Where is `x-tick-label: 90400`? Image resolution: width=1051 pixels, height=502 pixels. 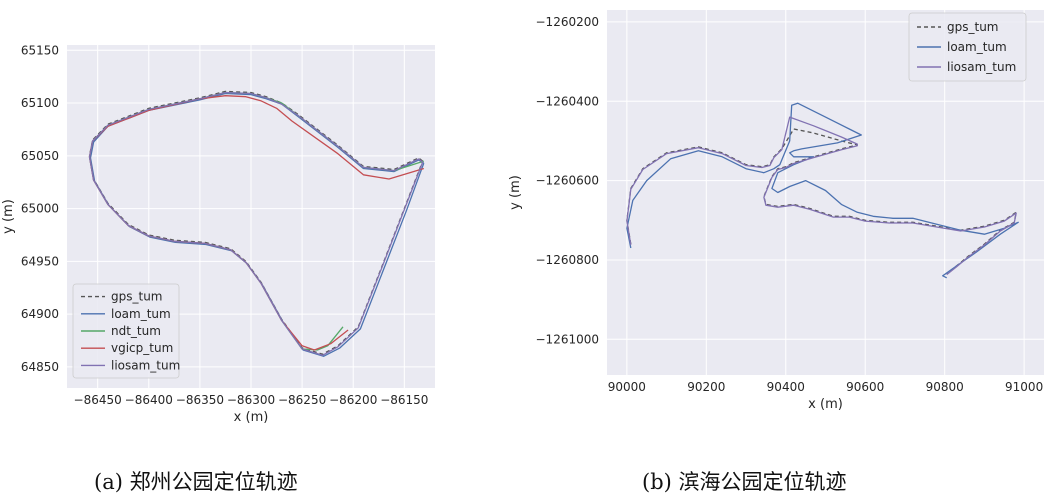 x-tick-label: 90400 is located at coordinates (786, 387).